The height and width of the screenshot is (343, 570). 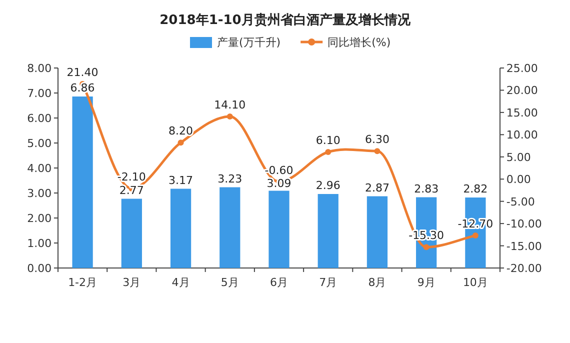 What do you see at coordinates (328, 282) in the screenshot?
I see `x-tick-label: 7月` at bounding box center [328, 282].